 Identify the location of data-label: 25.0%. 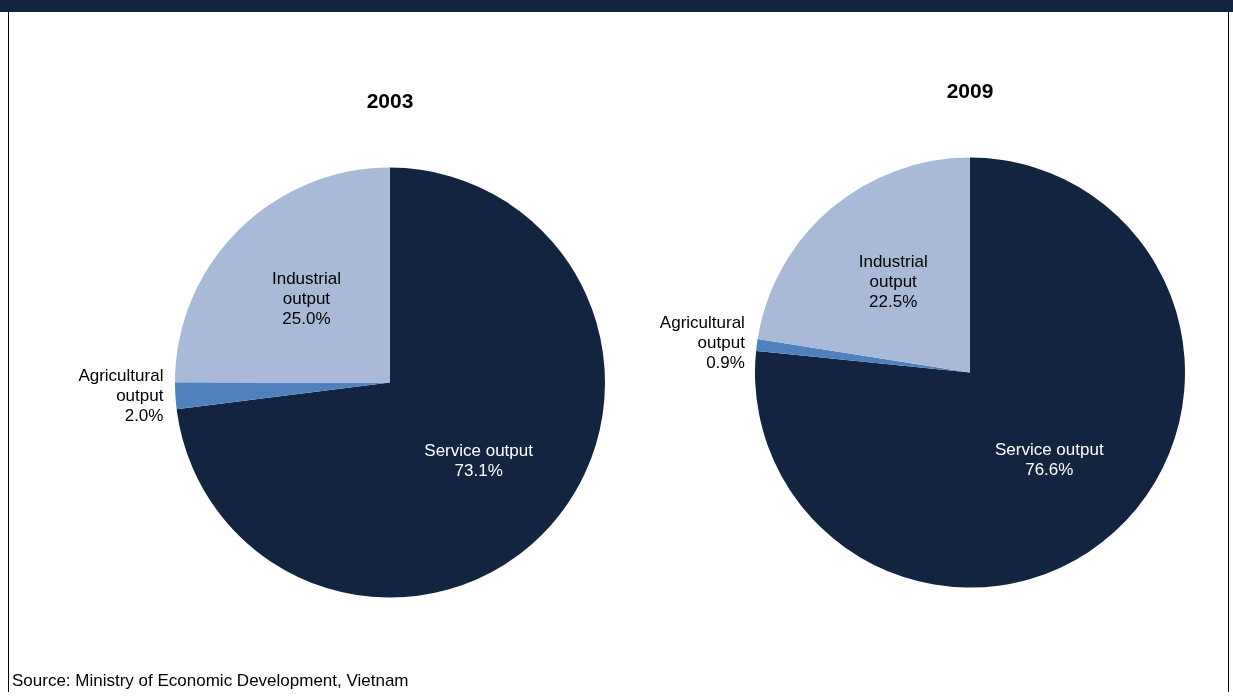
(306, 318).